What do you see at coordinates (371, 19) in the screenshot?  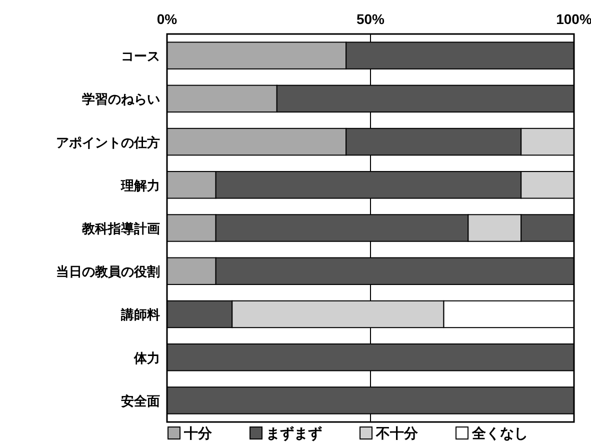 I see `x-tick-label: 50%` at bounding box center [371, 19].